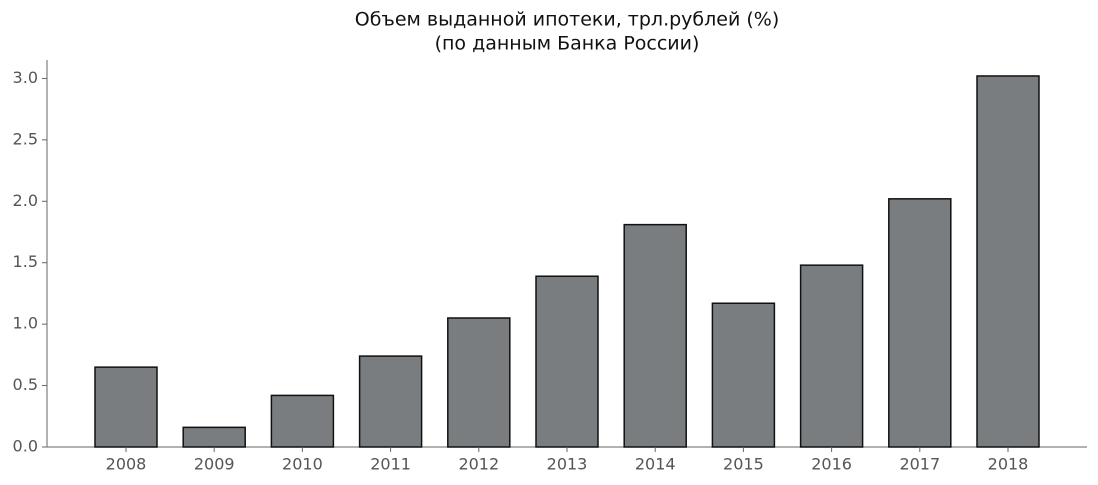 The image size is (1098, 485). I want to click on y-tick-label: 3.0, so click(25, 77).